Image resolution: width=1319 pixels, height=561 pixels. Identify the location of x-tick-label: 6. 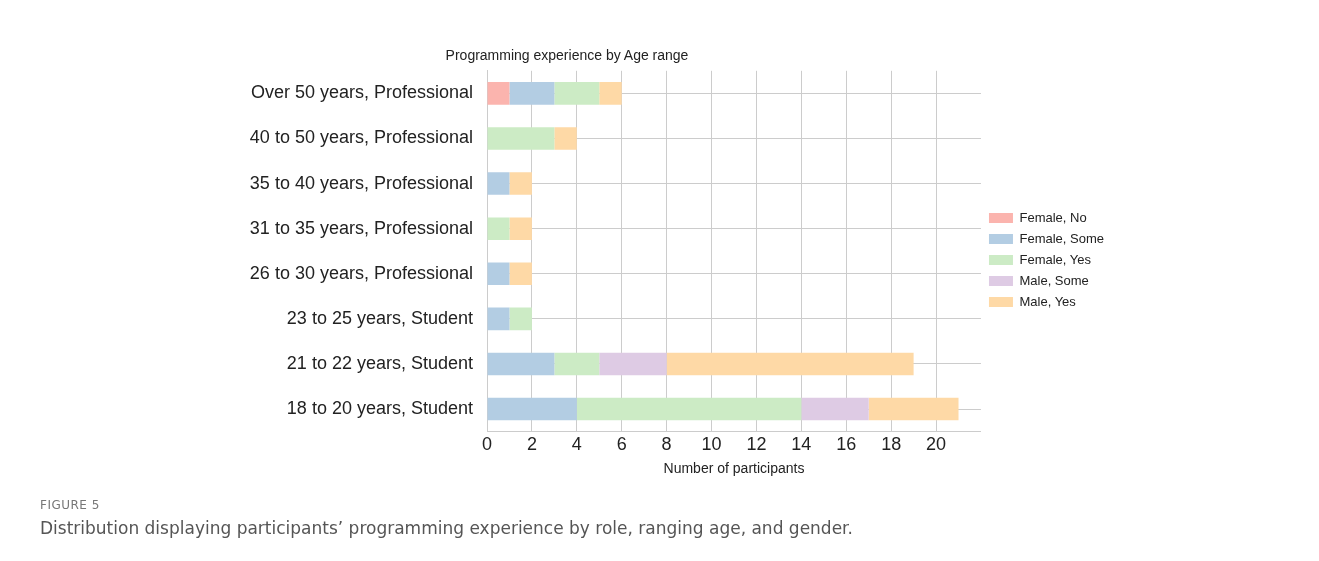
(621, 444).